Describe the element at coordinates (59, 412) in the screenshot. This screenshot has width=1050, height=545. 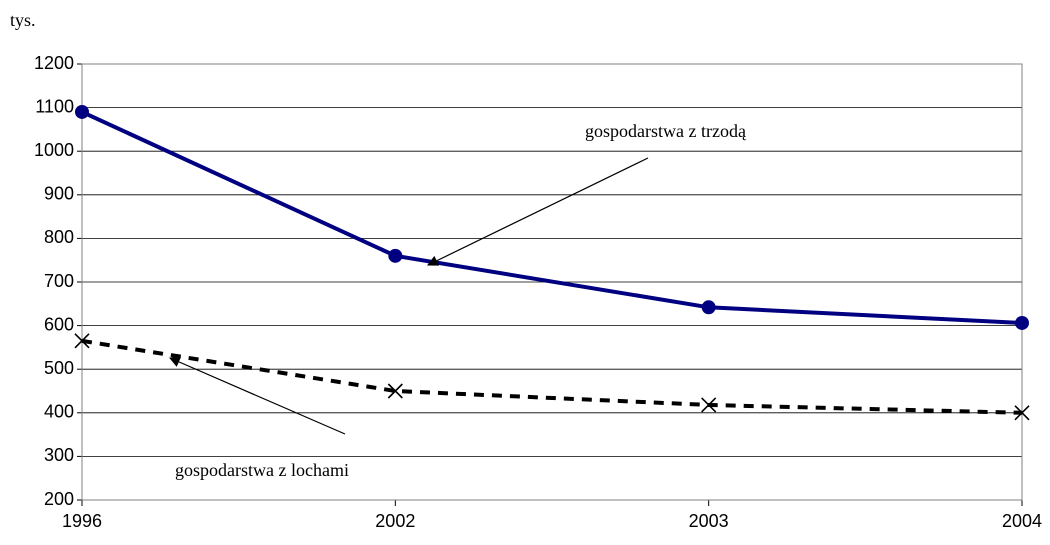
I see `y-tick-label: 400` at that location.